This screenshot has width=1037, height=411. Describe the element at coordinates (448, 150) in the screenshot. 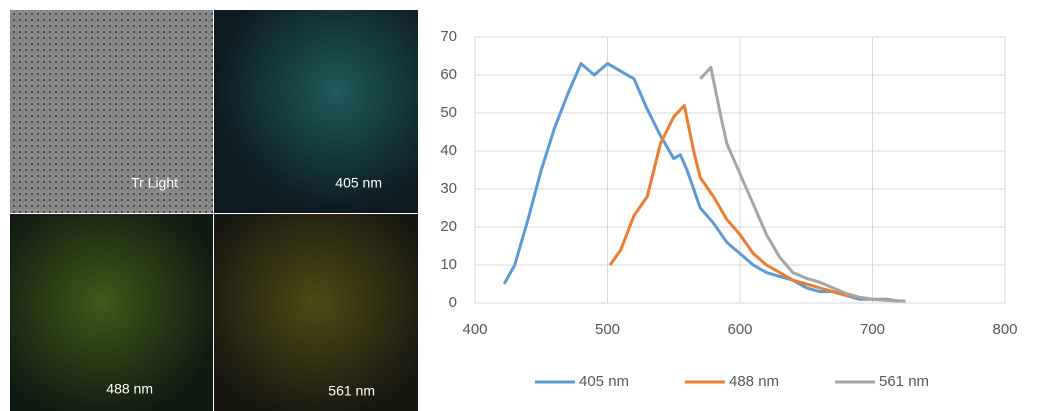

I see `y-tick-label: 40` at that location.